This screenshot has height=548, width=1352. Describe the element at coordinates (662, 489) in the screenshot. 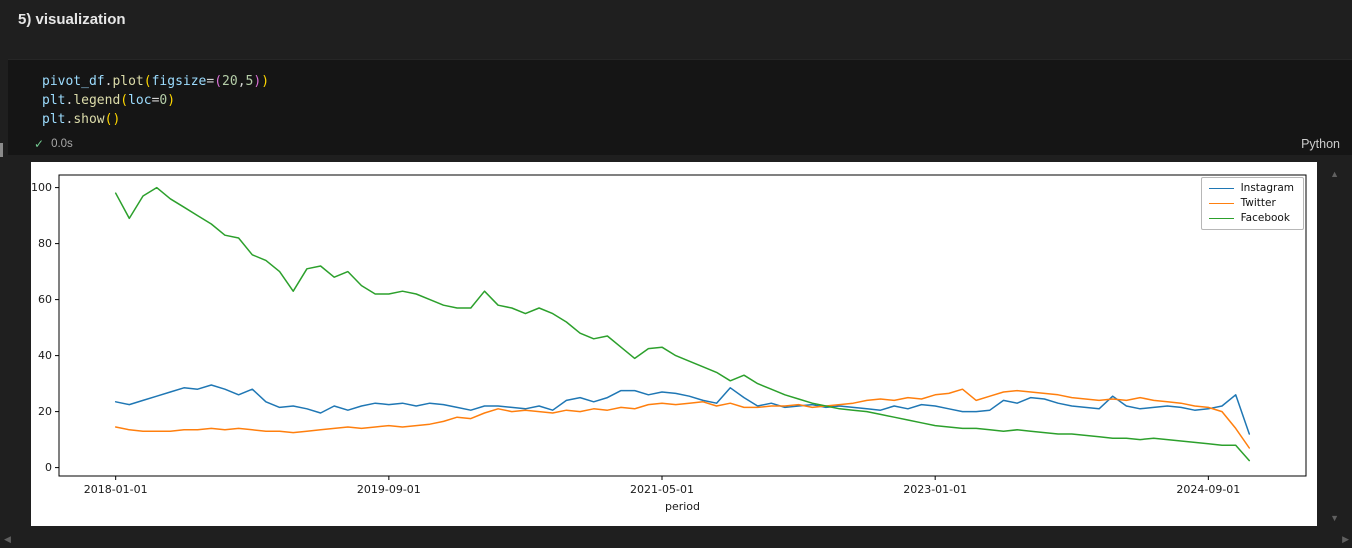

I see `svg-text: 2021-05-01` at that location.